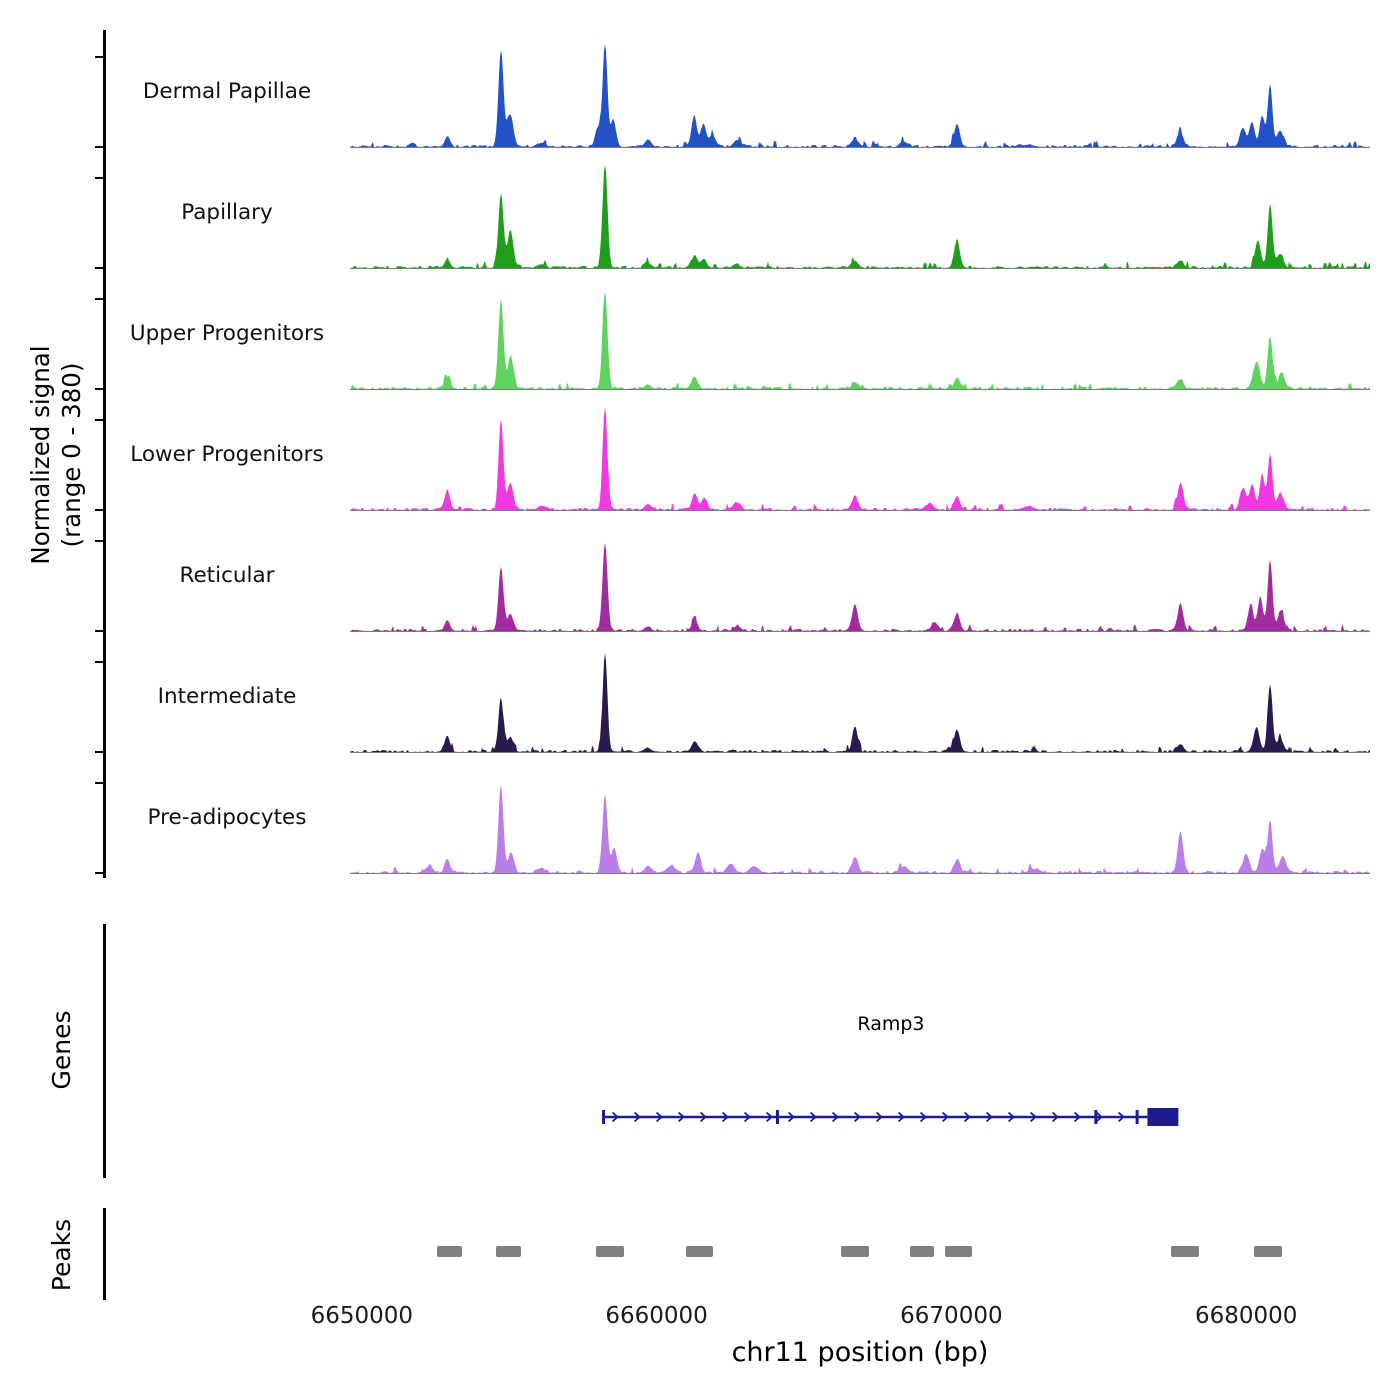  What do you see at coordinates (1163, 1117) in the screenshot?
I see `gene-terminal-exon` at bounding box center [1163, 1117].